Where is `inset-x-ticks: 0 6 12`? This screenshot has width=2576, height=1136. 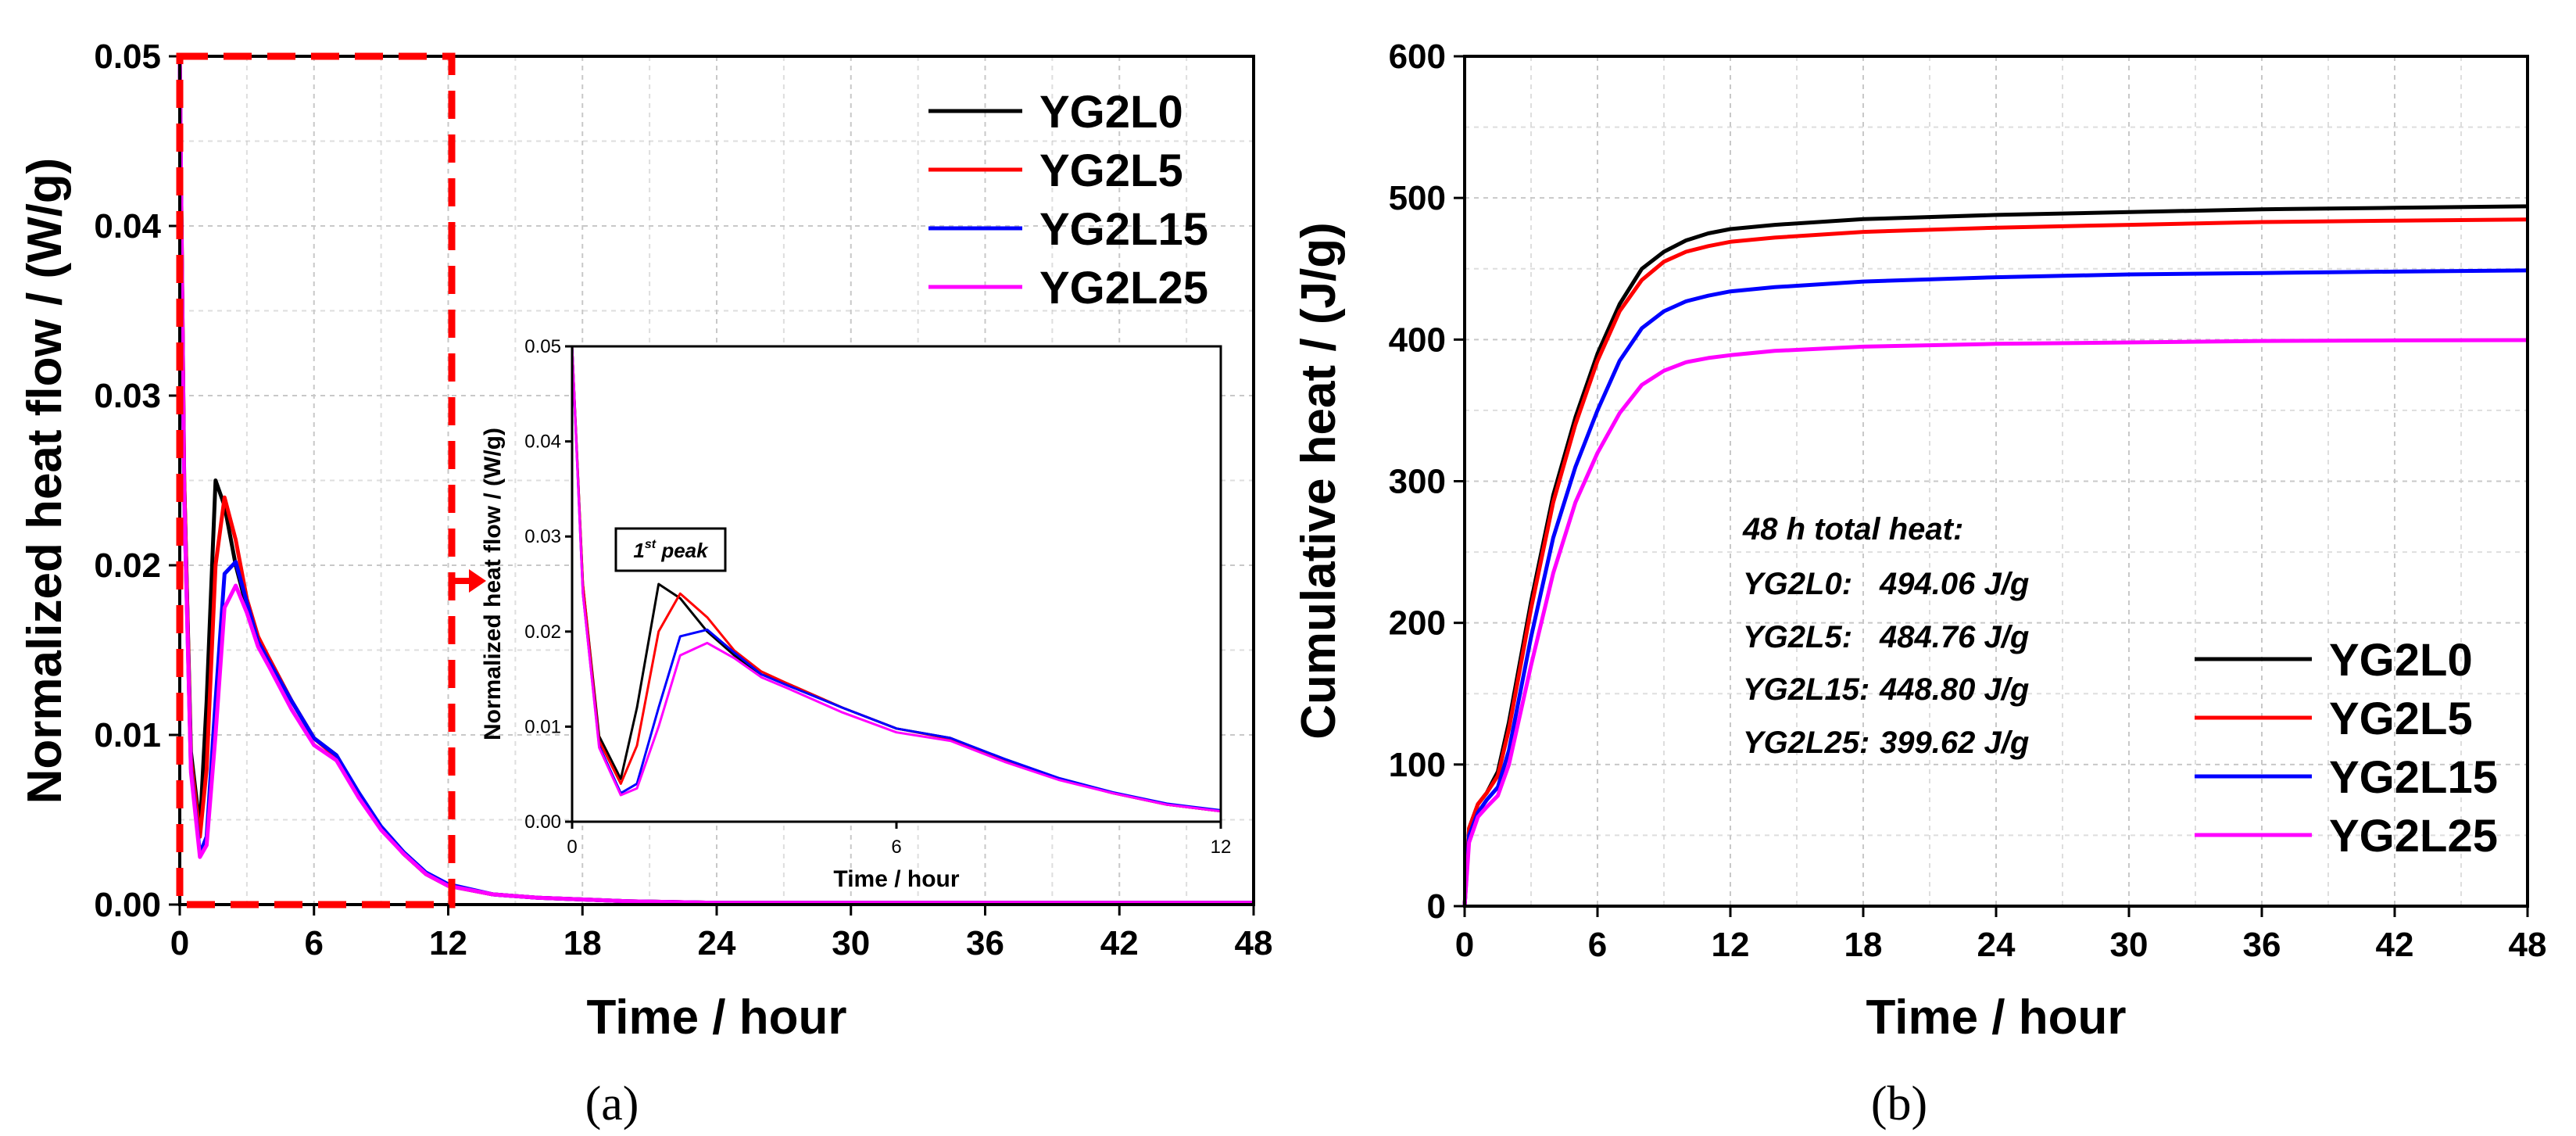 inset-x-ticks: 0 6 12 is located at coordinates (899, 840).